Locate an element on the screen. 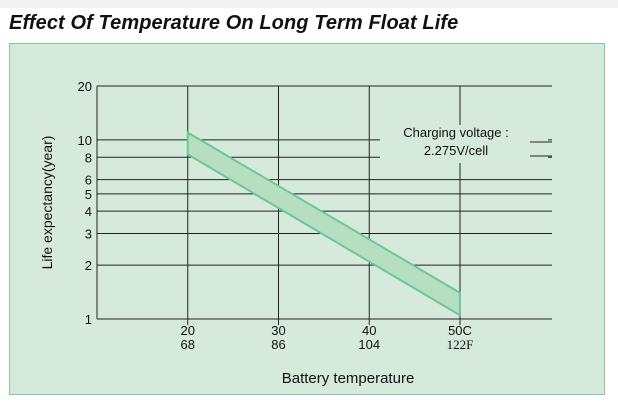 This screenshot has height=403, width=618. x-tick-label-celsius-40: 40 is located at coordinates (369, 330).